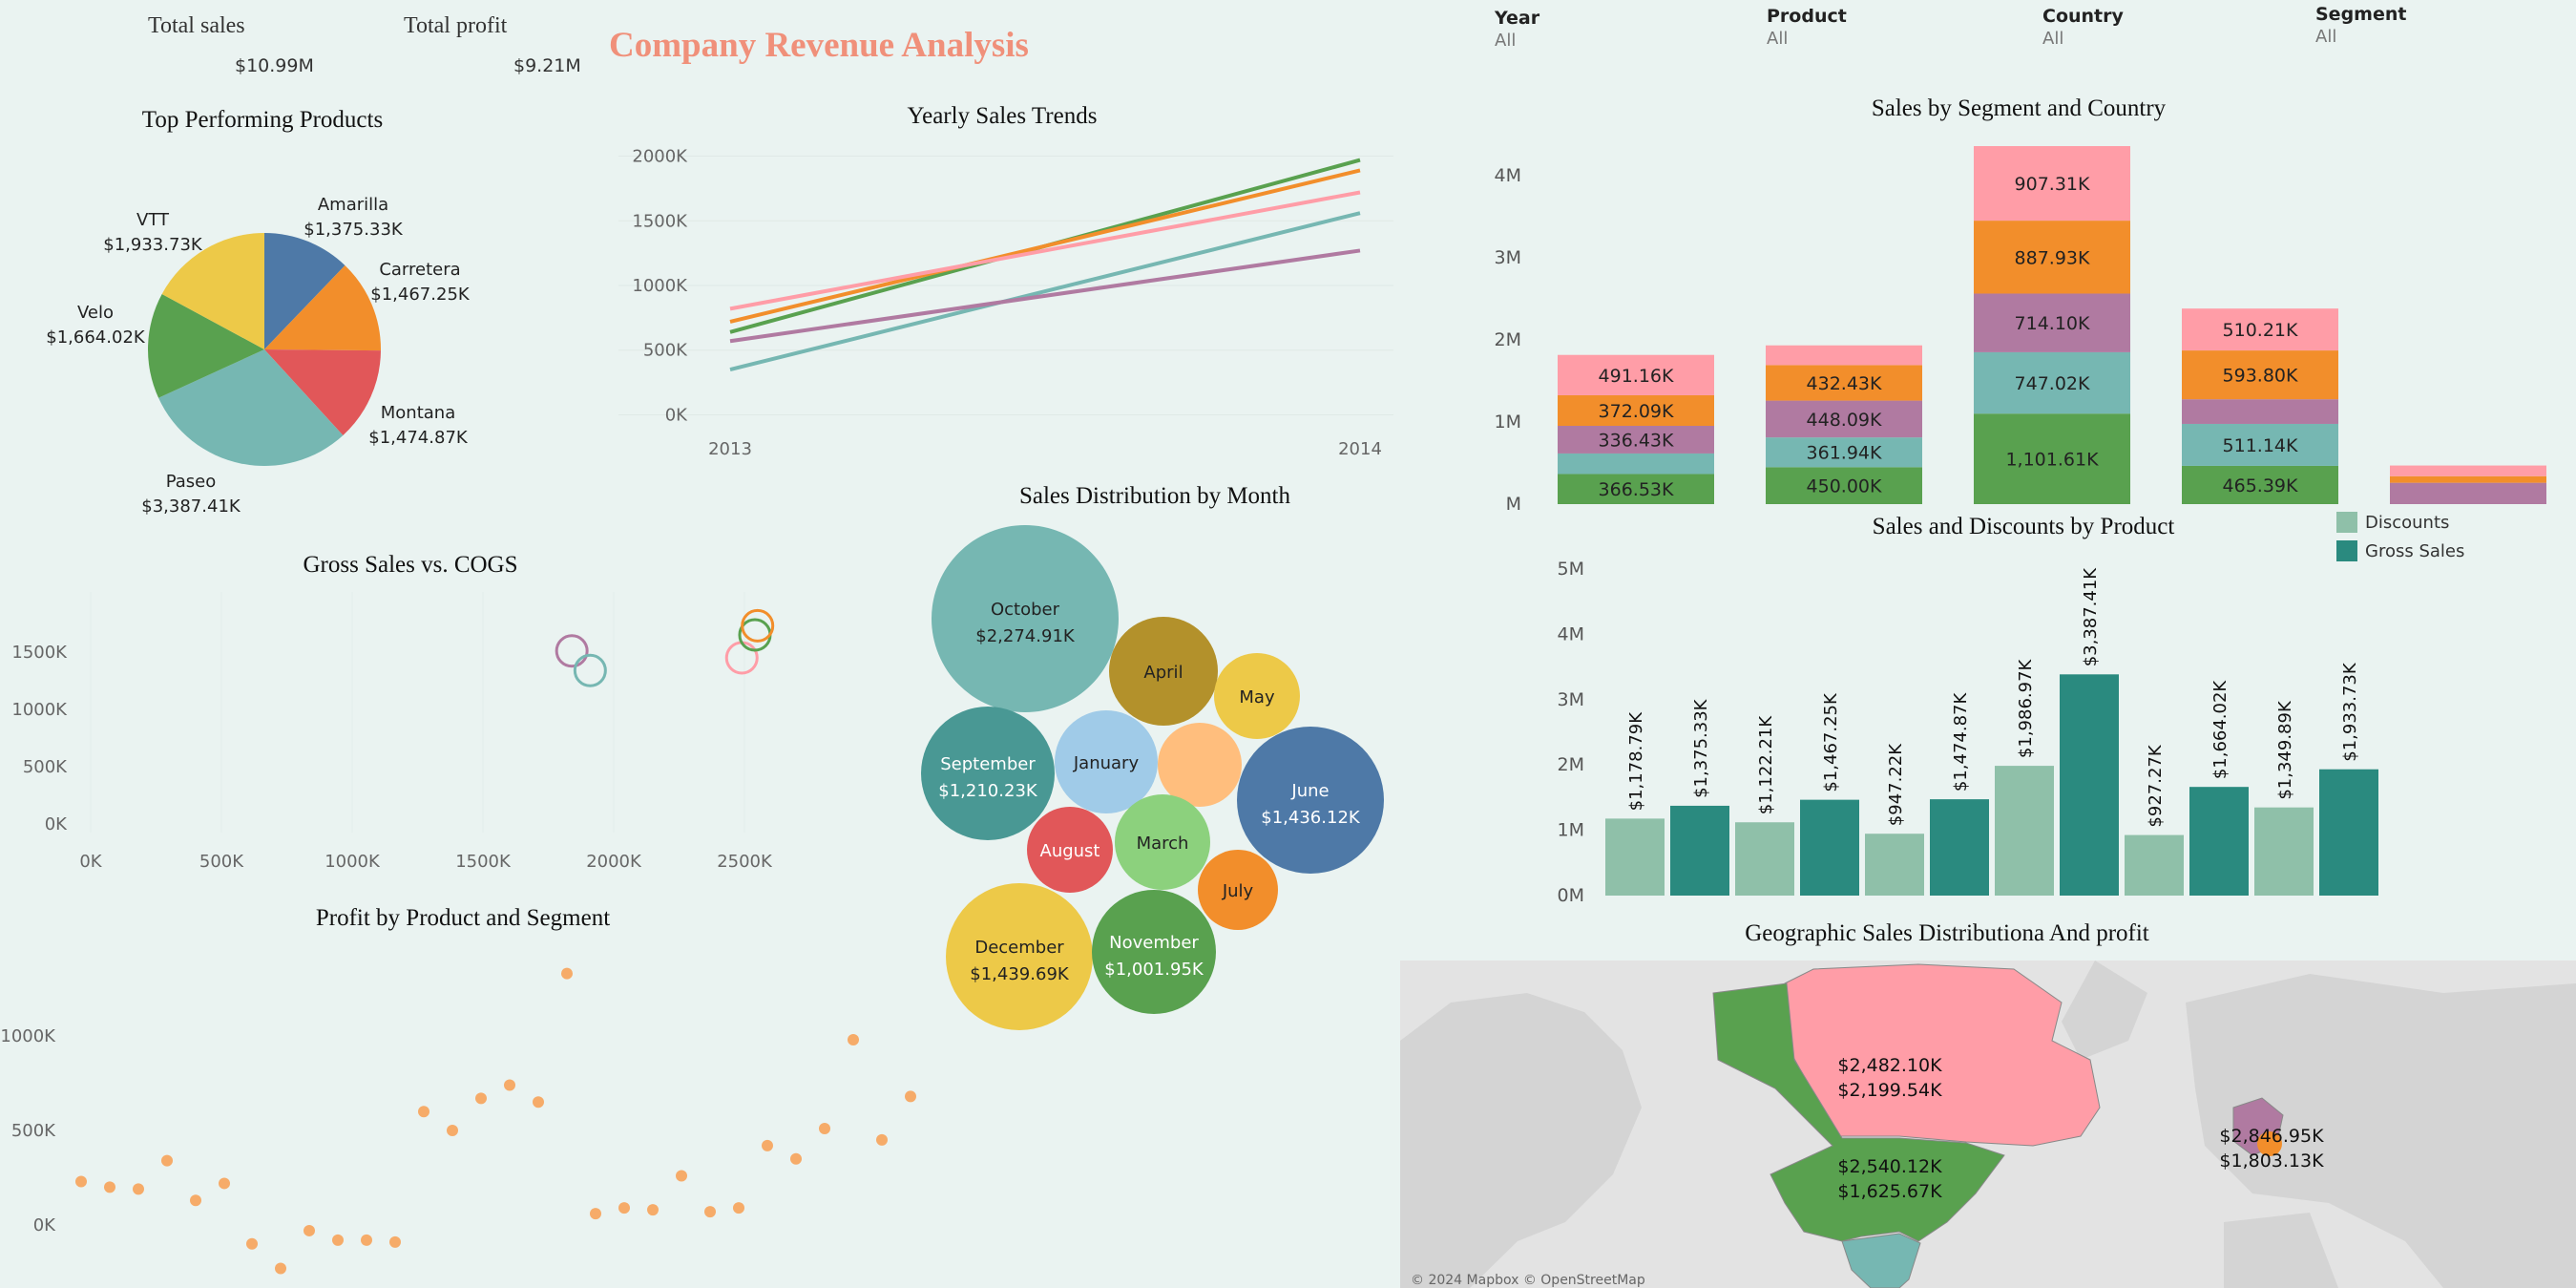  What do you see at coordinates (988, 773) in the screenshot?
I see `bubble-september` at bounding box center [988, 773].